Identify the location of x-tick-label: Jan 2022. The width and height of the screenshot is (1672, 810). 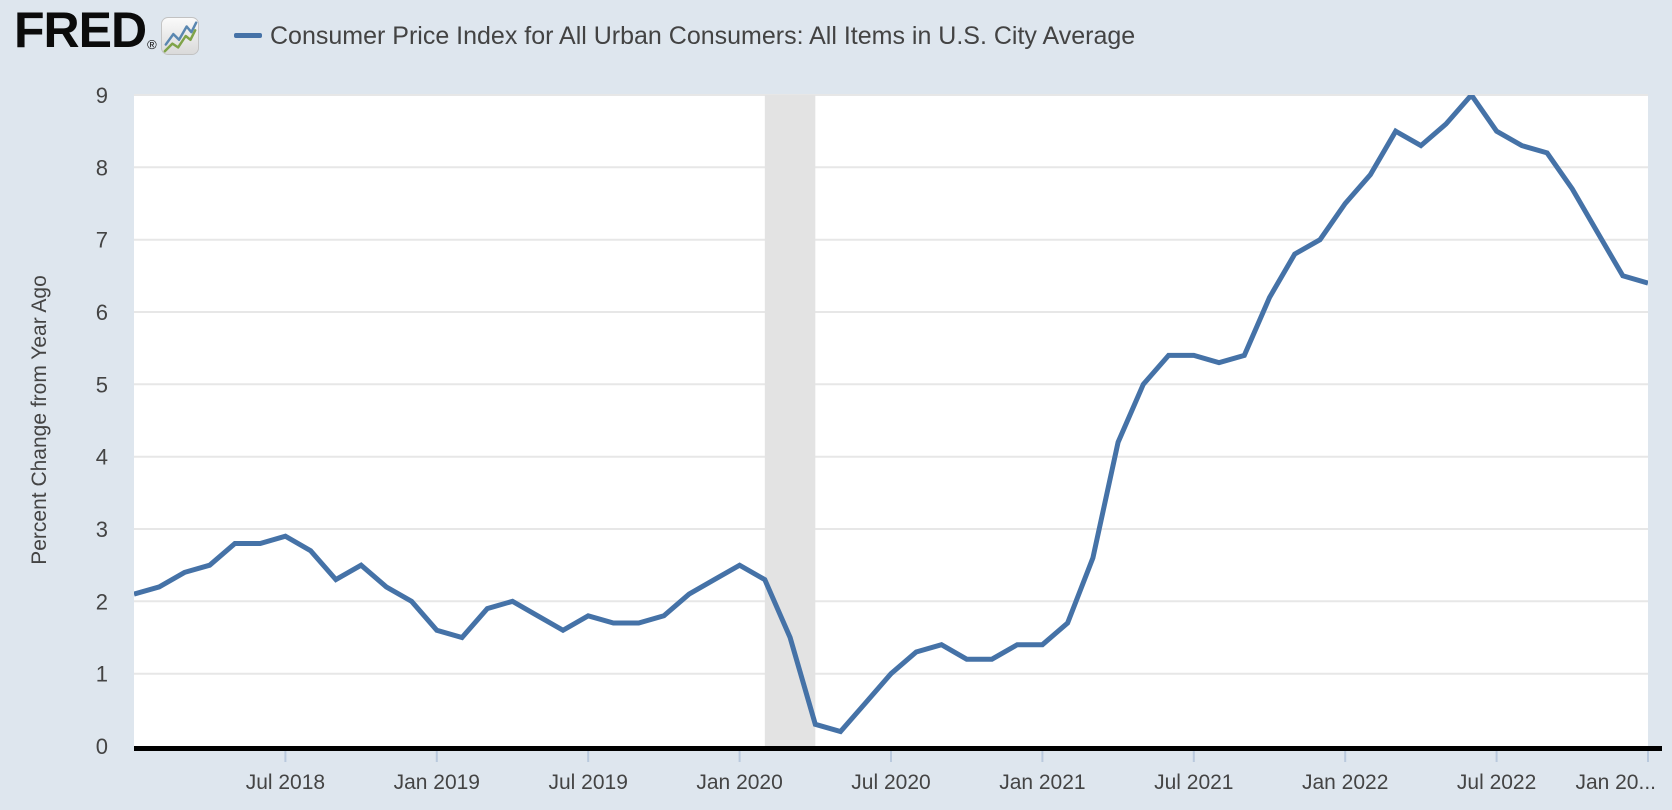
(1345, 782).